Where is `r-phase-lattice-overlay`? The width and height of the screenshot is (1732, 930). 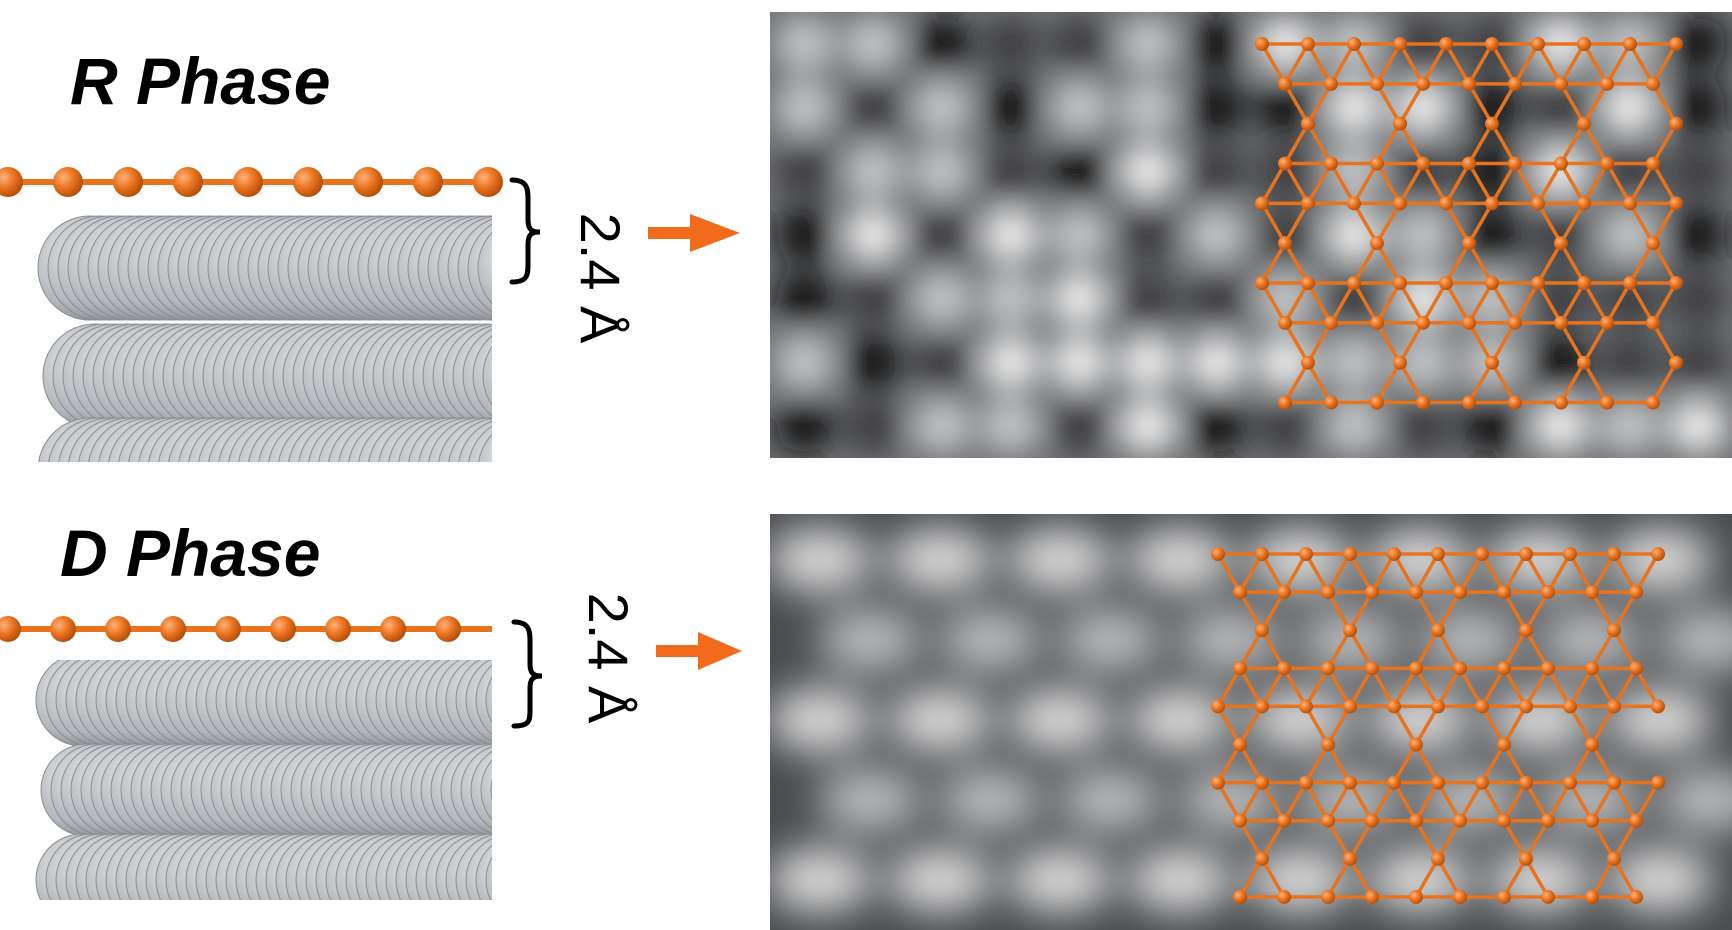 r-phase-lattice-overlay is located at coordinates (1469, 223).